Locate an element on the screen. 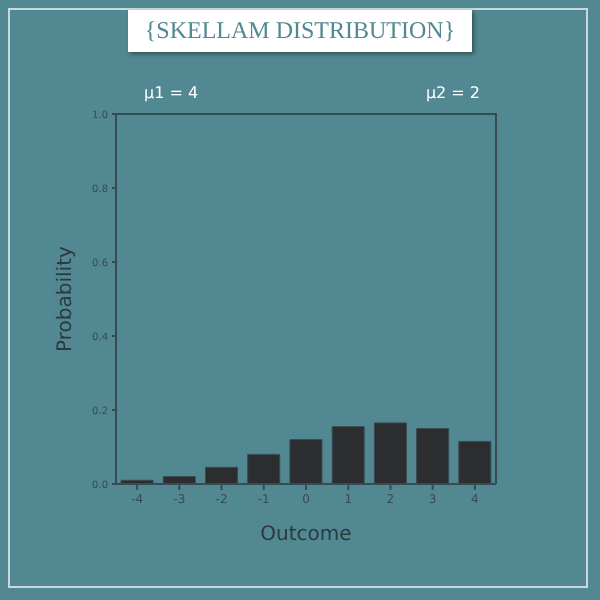 This screenshot has width=600, height=600. text: μ1 = 4 is located at coordinates (171, 93).